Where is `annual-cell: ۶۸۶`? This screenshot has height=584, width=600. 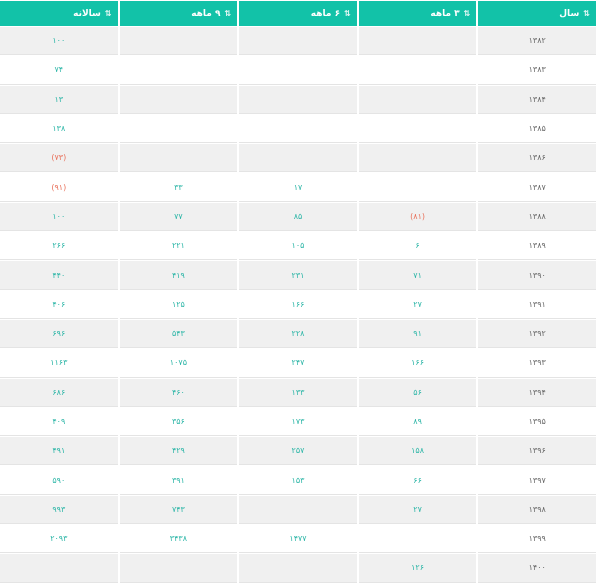 annual-cell: ۶۸۶ is located at coordinates (59, 392).